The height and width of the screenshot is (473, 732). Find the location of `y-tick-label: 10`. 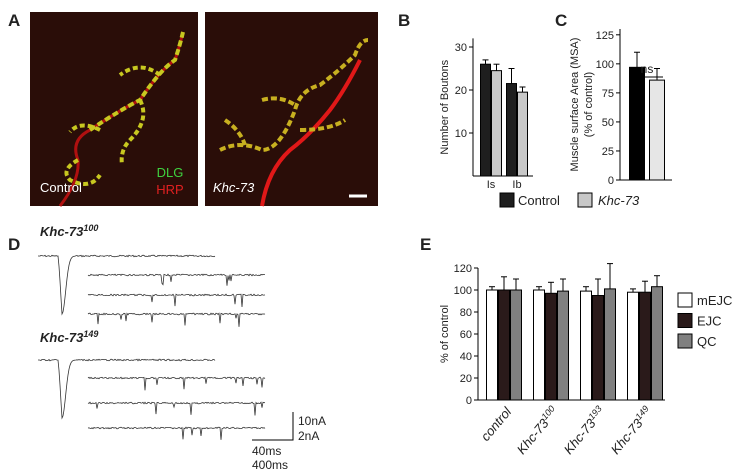

y-tick-label: 10 is located at coordinates (461, 134).